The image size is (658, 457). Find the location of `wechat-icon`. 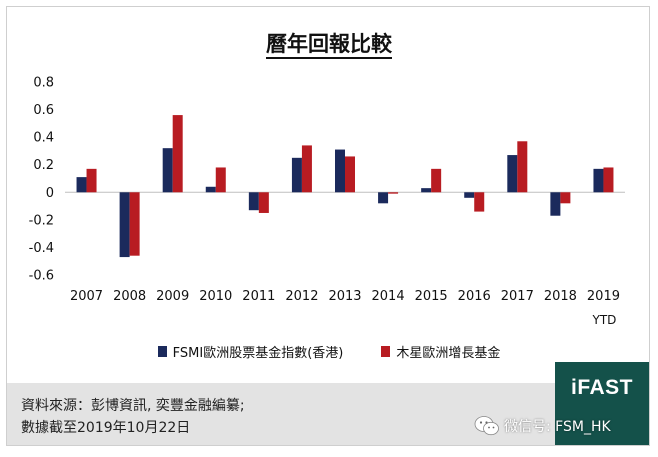

wechat-icon is located at coordinates (486, 426).